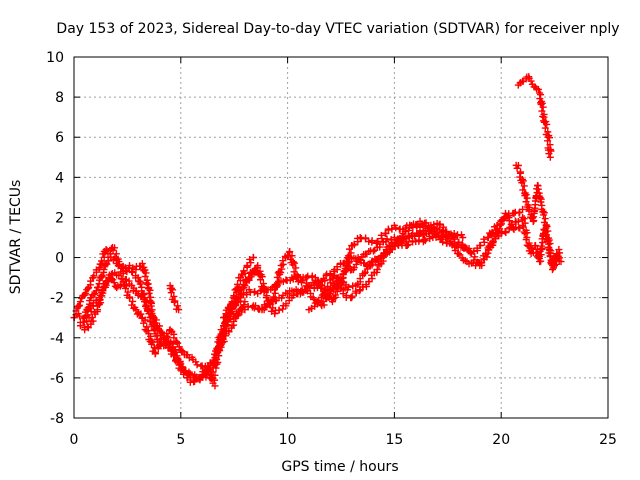  What do you see at coordinates (501, 440) in the screenshot?
I see `x-tick-label: 20` at bounding box center [501, 440].